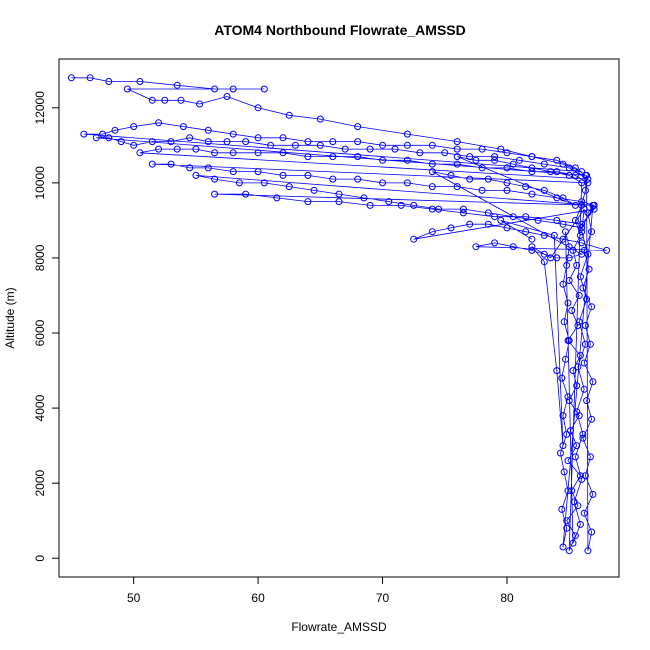  Describe the element at coordinates (40, 482) in the screenshot. I see `y-tick-label: 2000` at that location.